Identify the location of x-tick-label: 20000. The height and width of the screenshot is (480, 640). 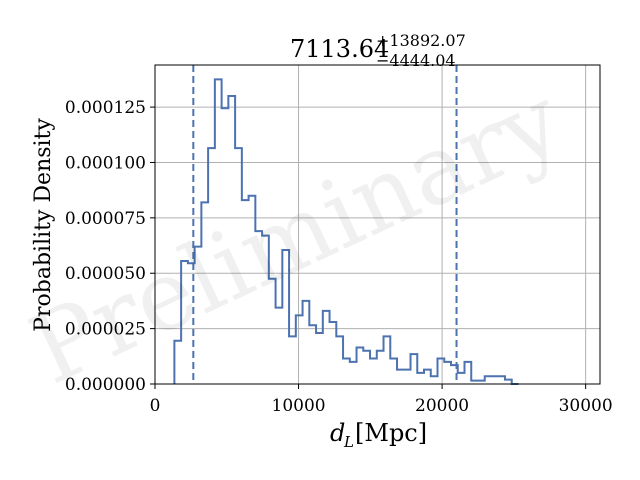
(442, 406).